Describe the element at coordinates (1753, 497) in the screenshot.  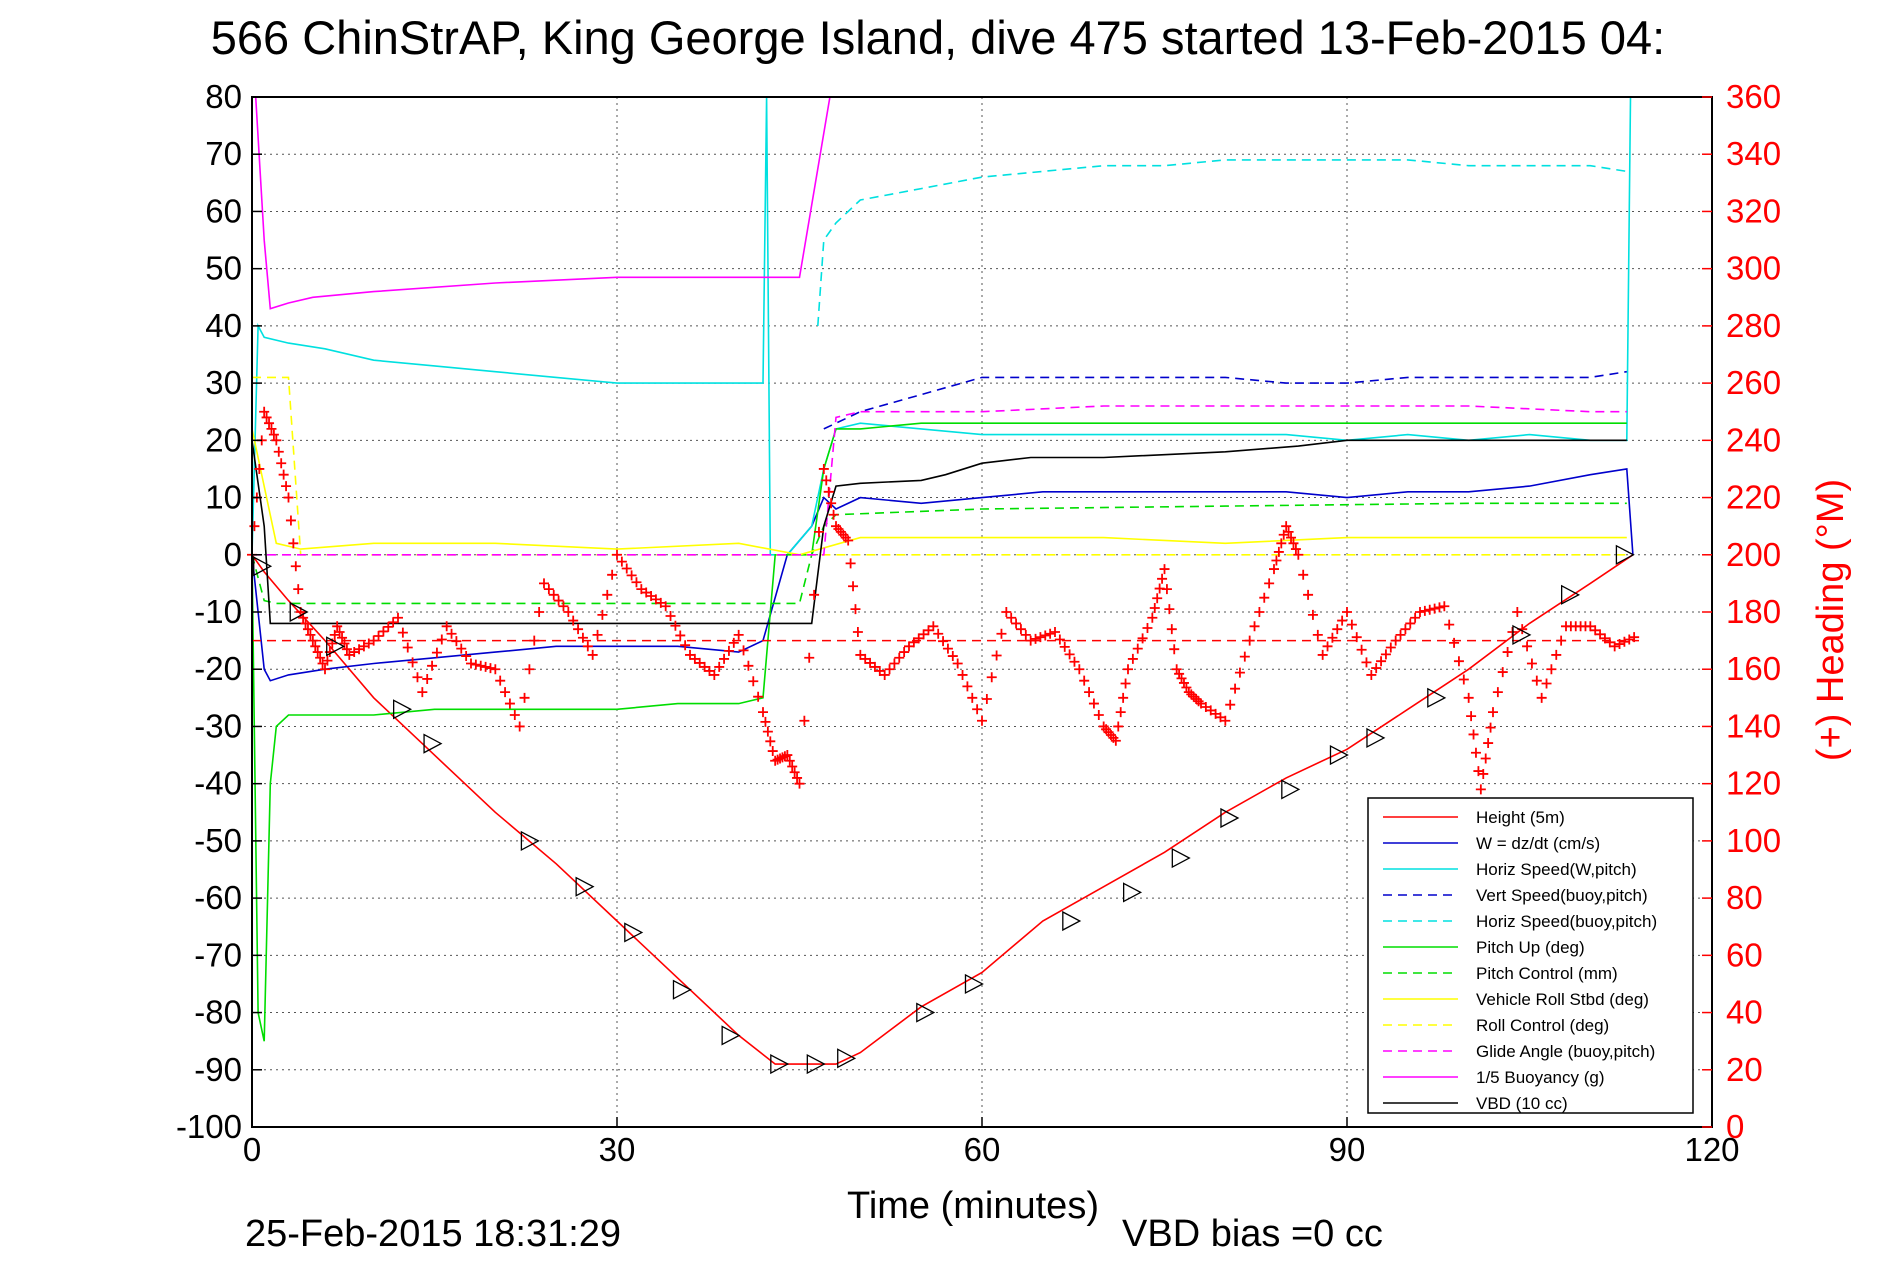
I see `y-right-tick-label: 220` at that location.